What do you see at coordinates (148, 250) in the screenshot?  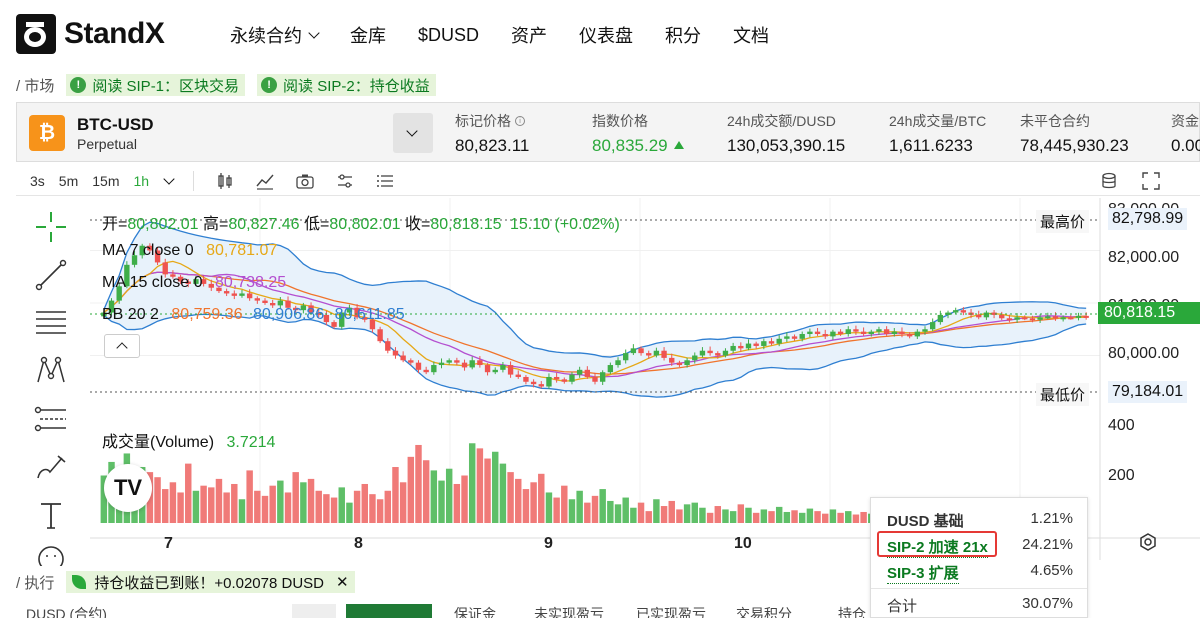 I see `ma7-label: MA 7 close 0` at bounding box center [148, 250].